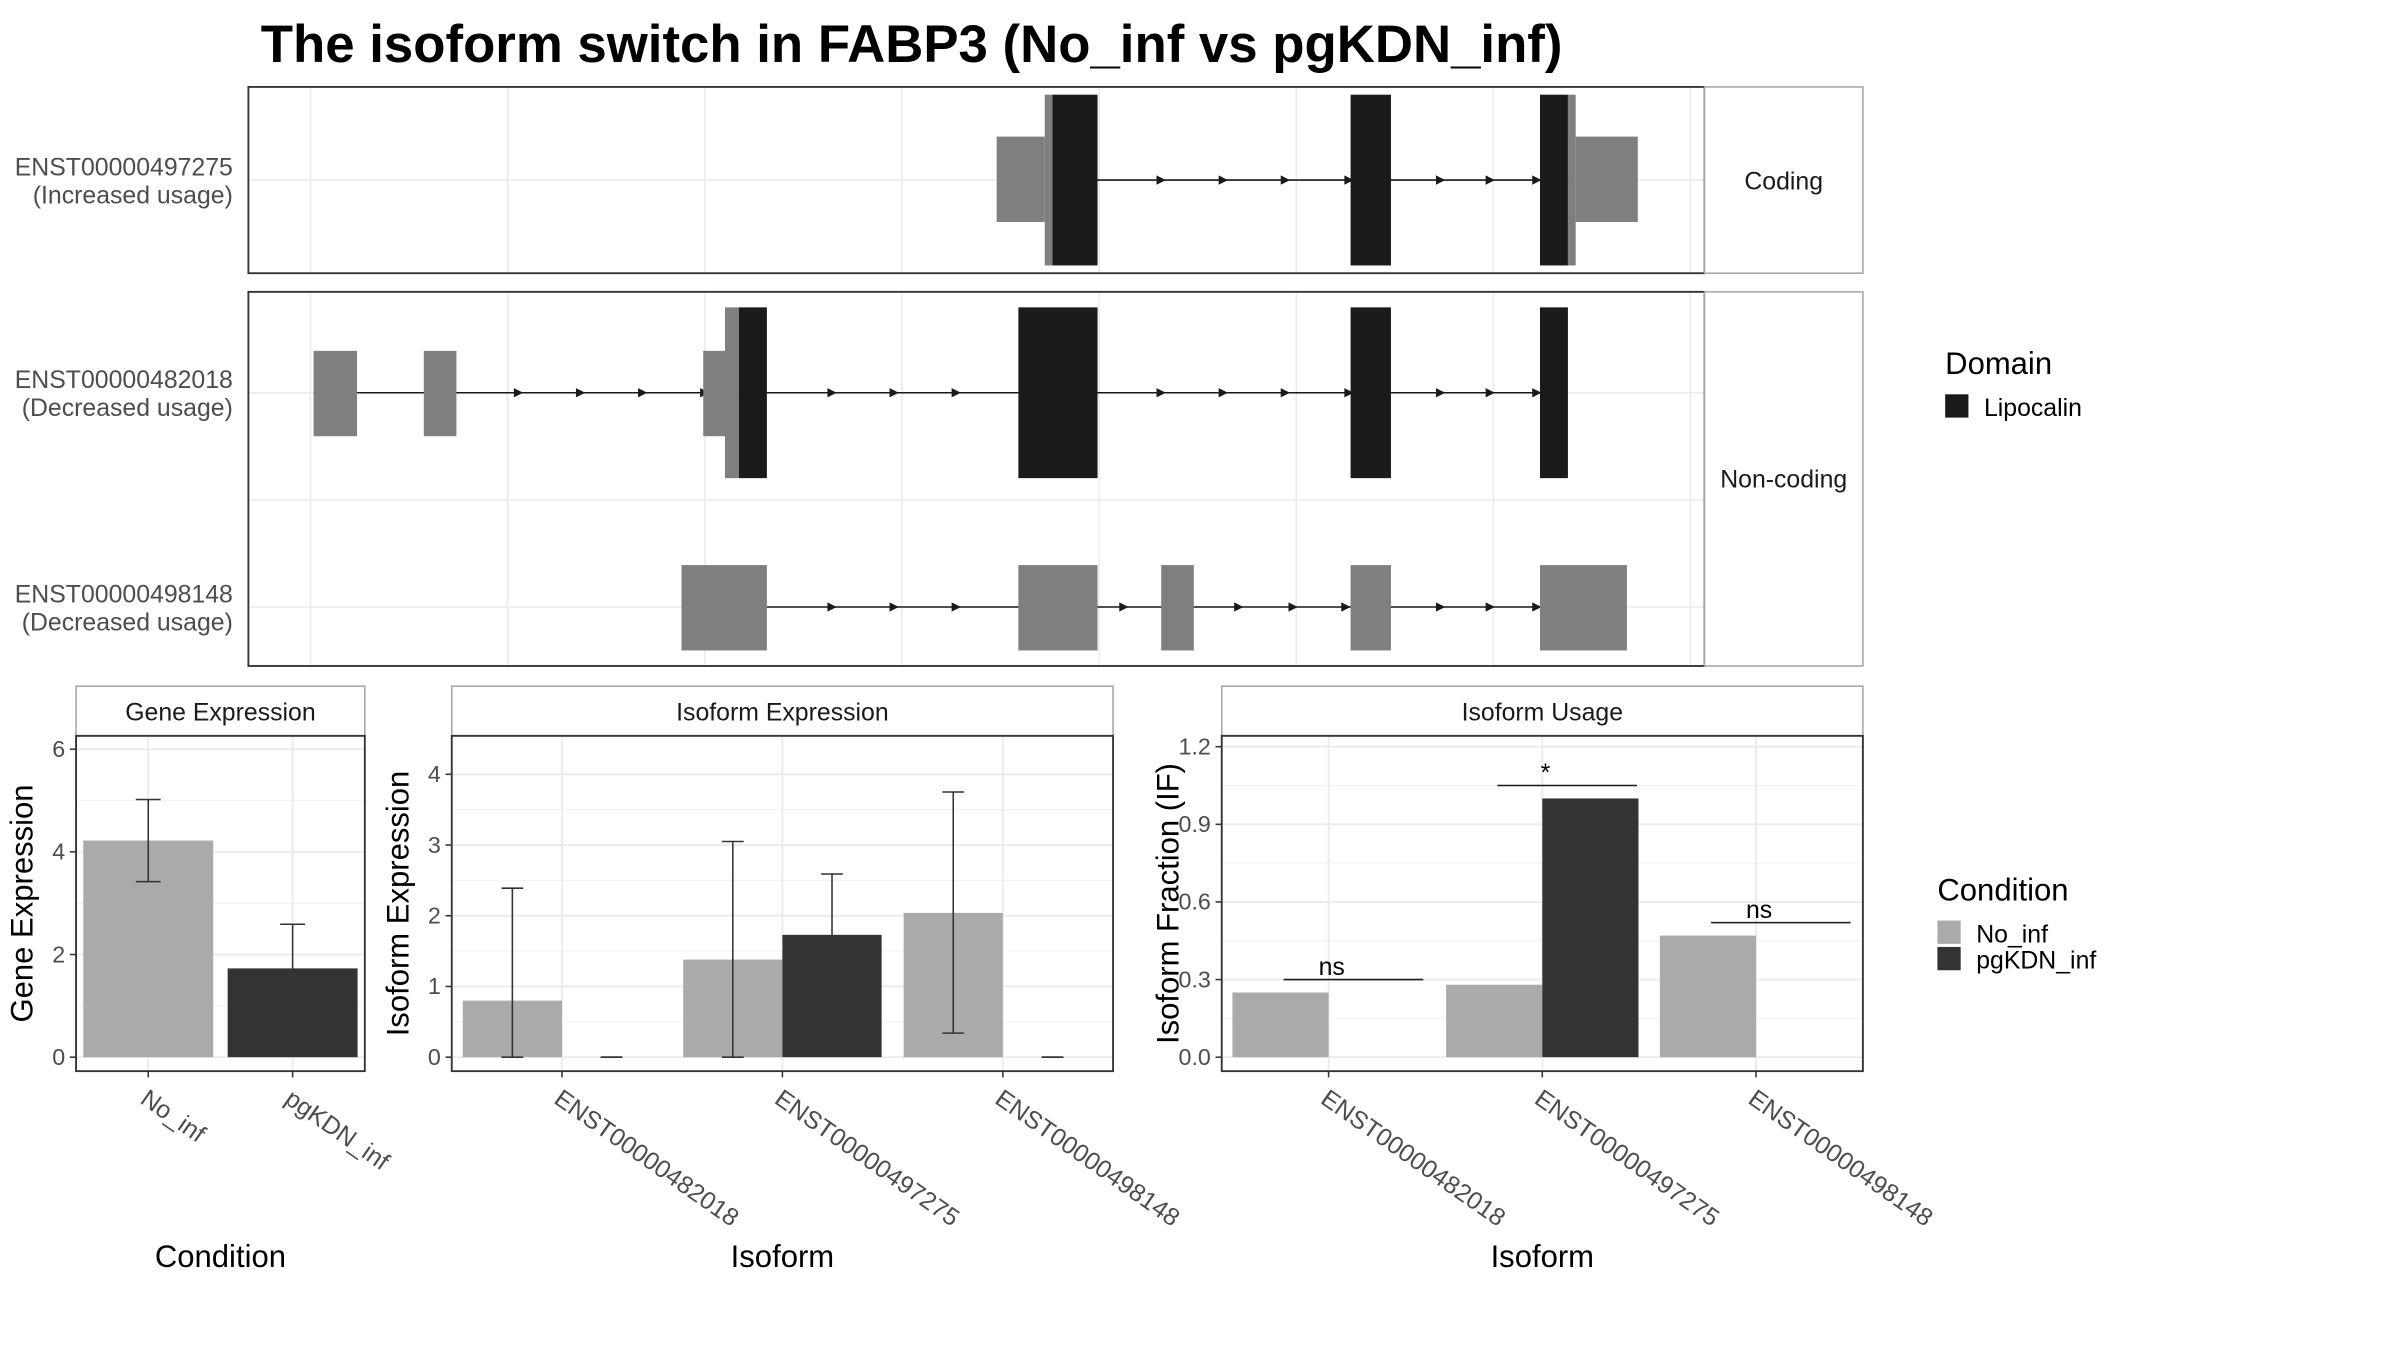 Image resolution: width=2400 pixels, height=1358 pixels. I want to click on panel-title: Isoform Expression, so click(782, 712).